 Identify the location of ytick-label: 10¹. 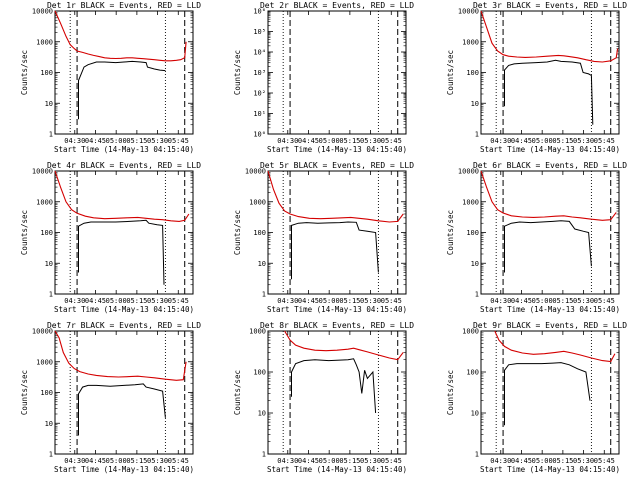
(259, 114).